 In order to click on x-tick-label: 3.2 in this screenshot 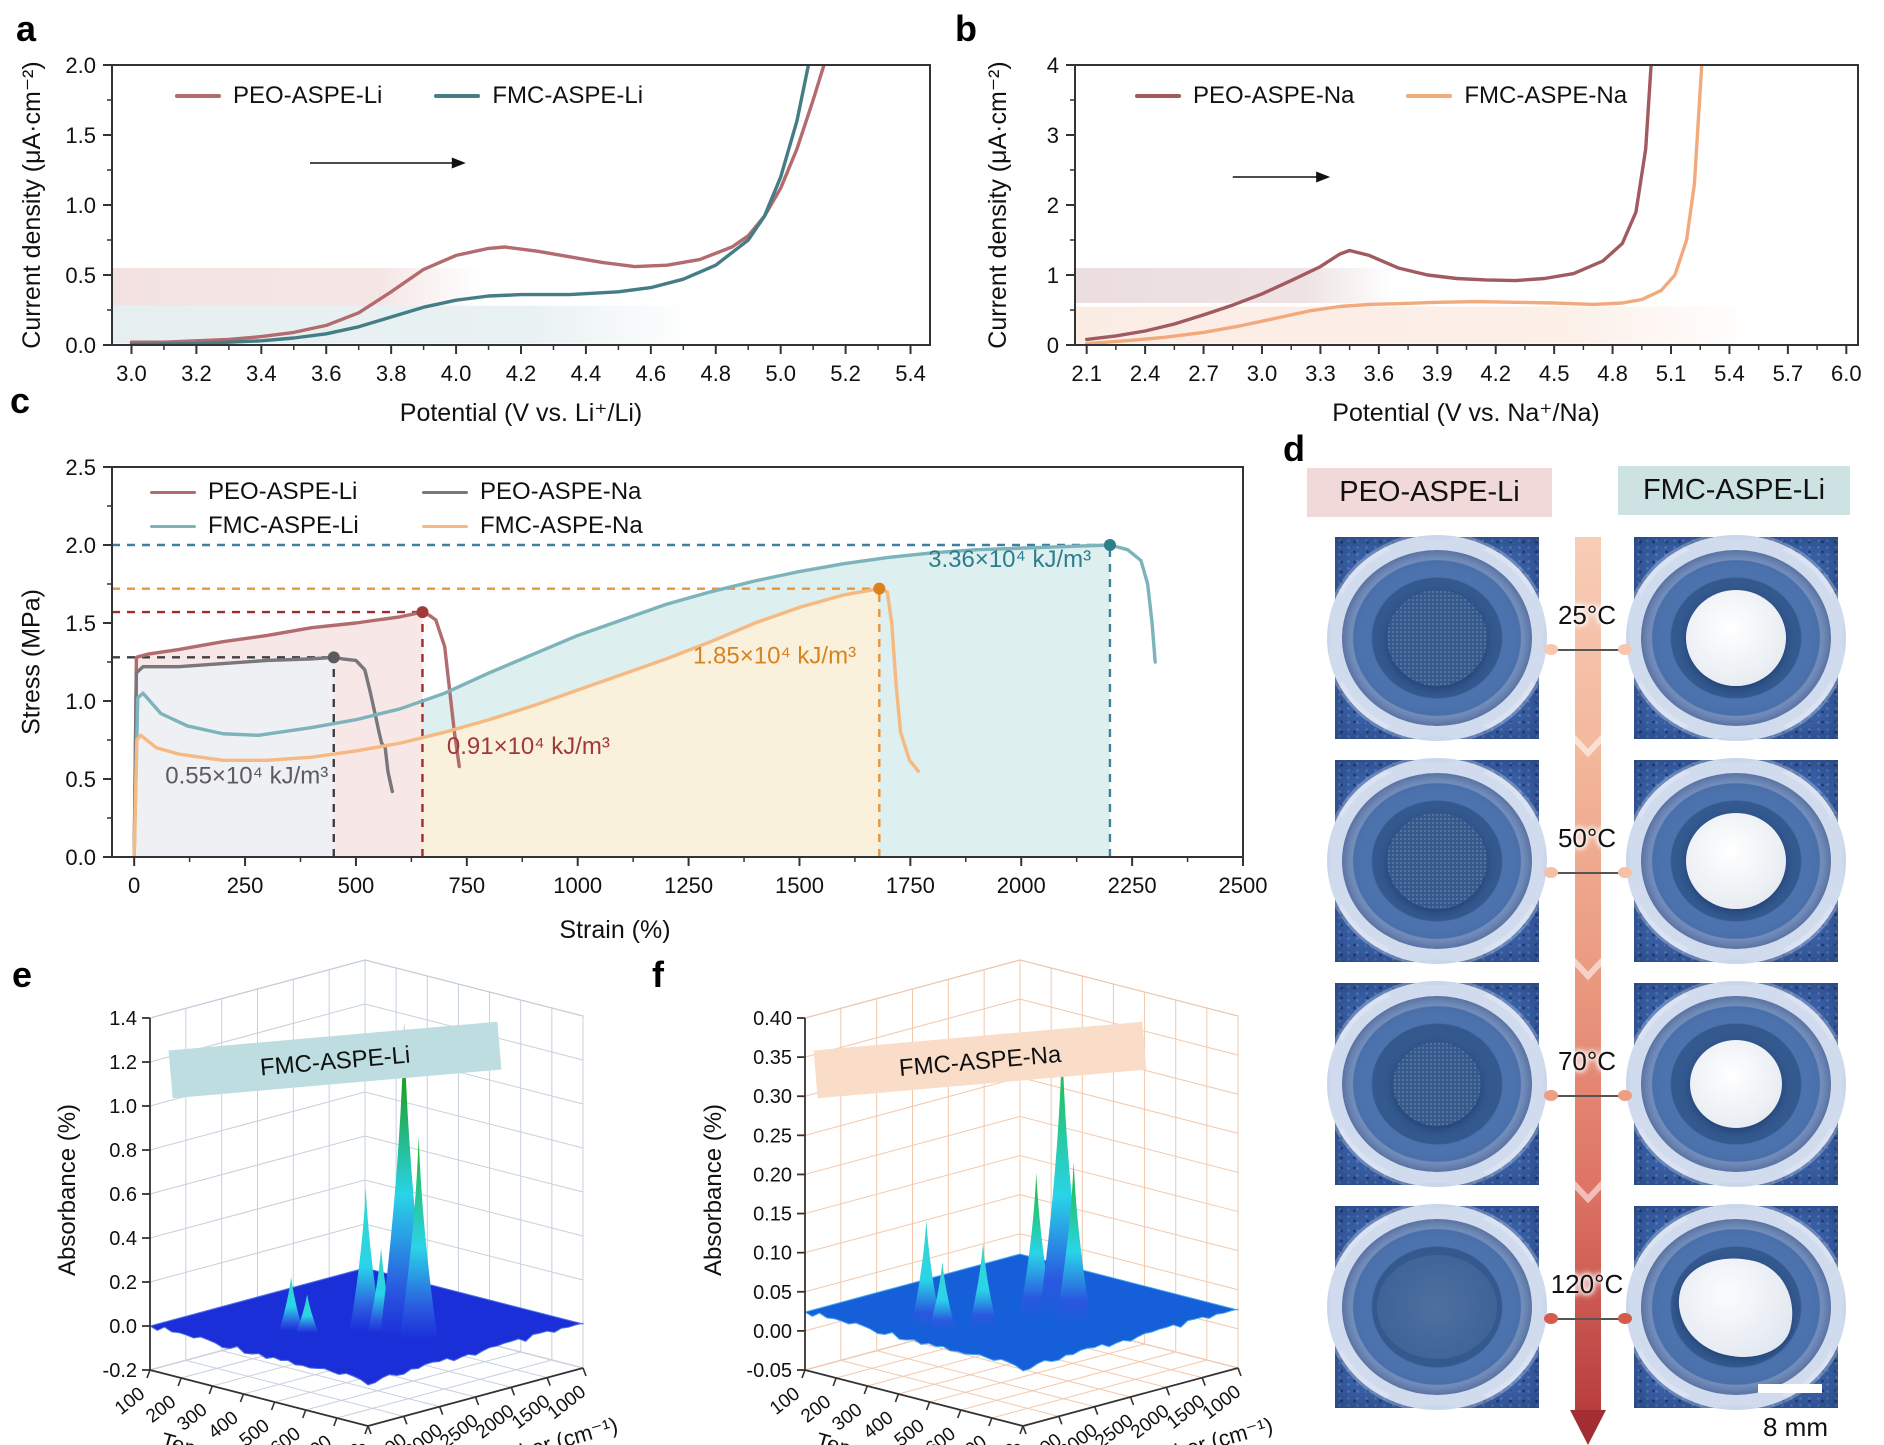, I will do `click(196, 373)`.